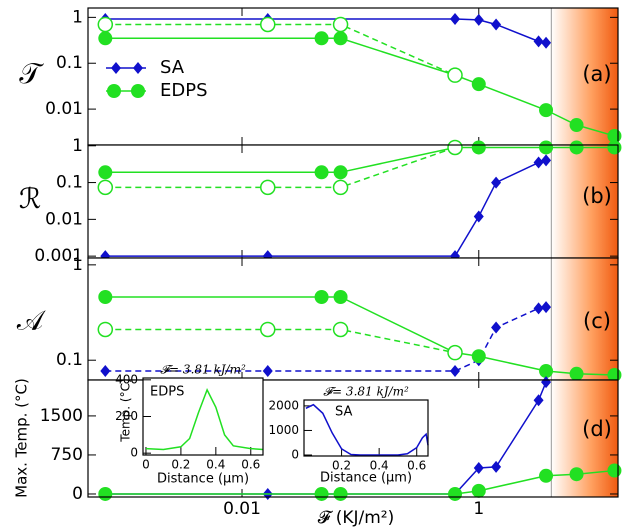  What do you see at coordinates (283, 430) in the screenshot?
I see `y-tick-label: 1000` at bounding box center [283, 430].